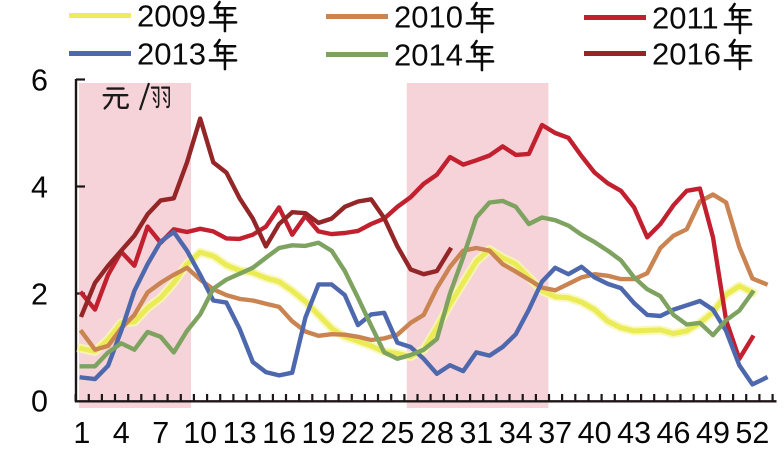  What do you see at coordinates (674, 433) in the screenshot?
I see `svg-text: 46` at bounding box center [674, 433].